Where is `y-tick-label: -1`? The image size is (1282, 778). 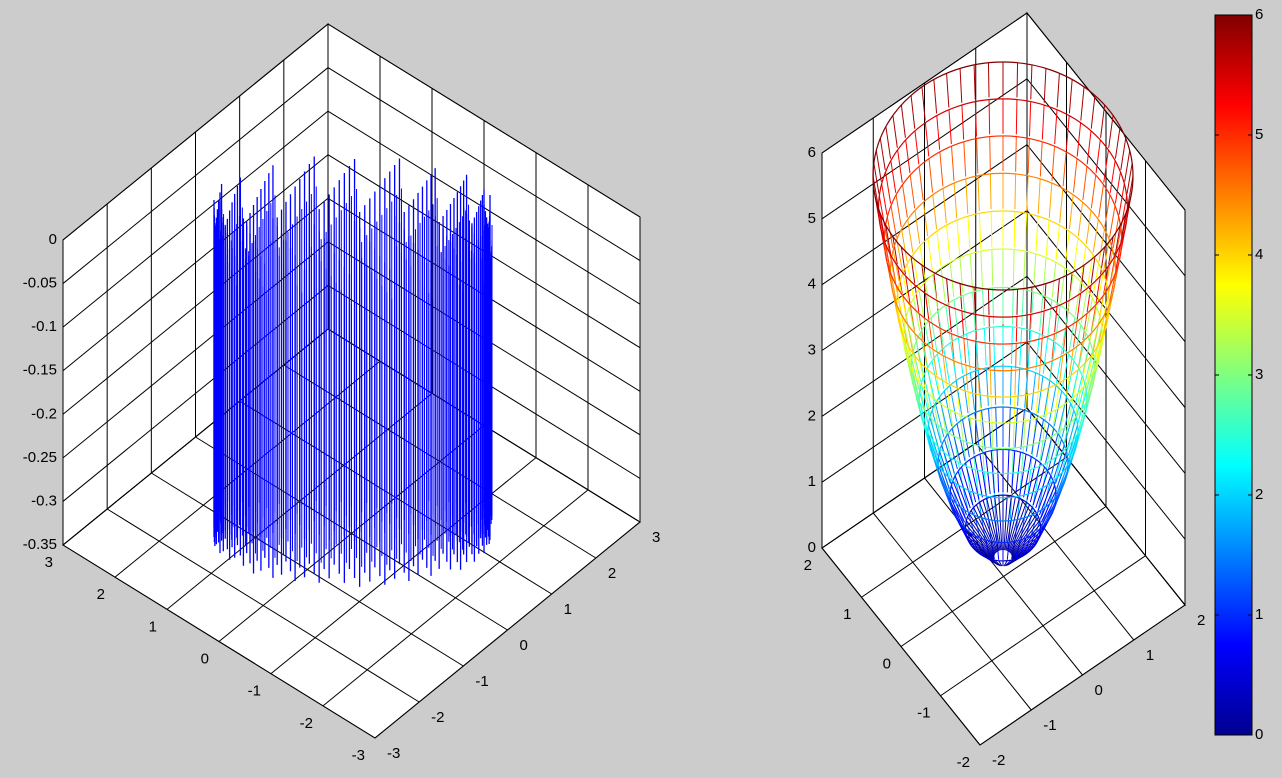 y-tick-label: -1 is located at coordinates (923, 713).